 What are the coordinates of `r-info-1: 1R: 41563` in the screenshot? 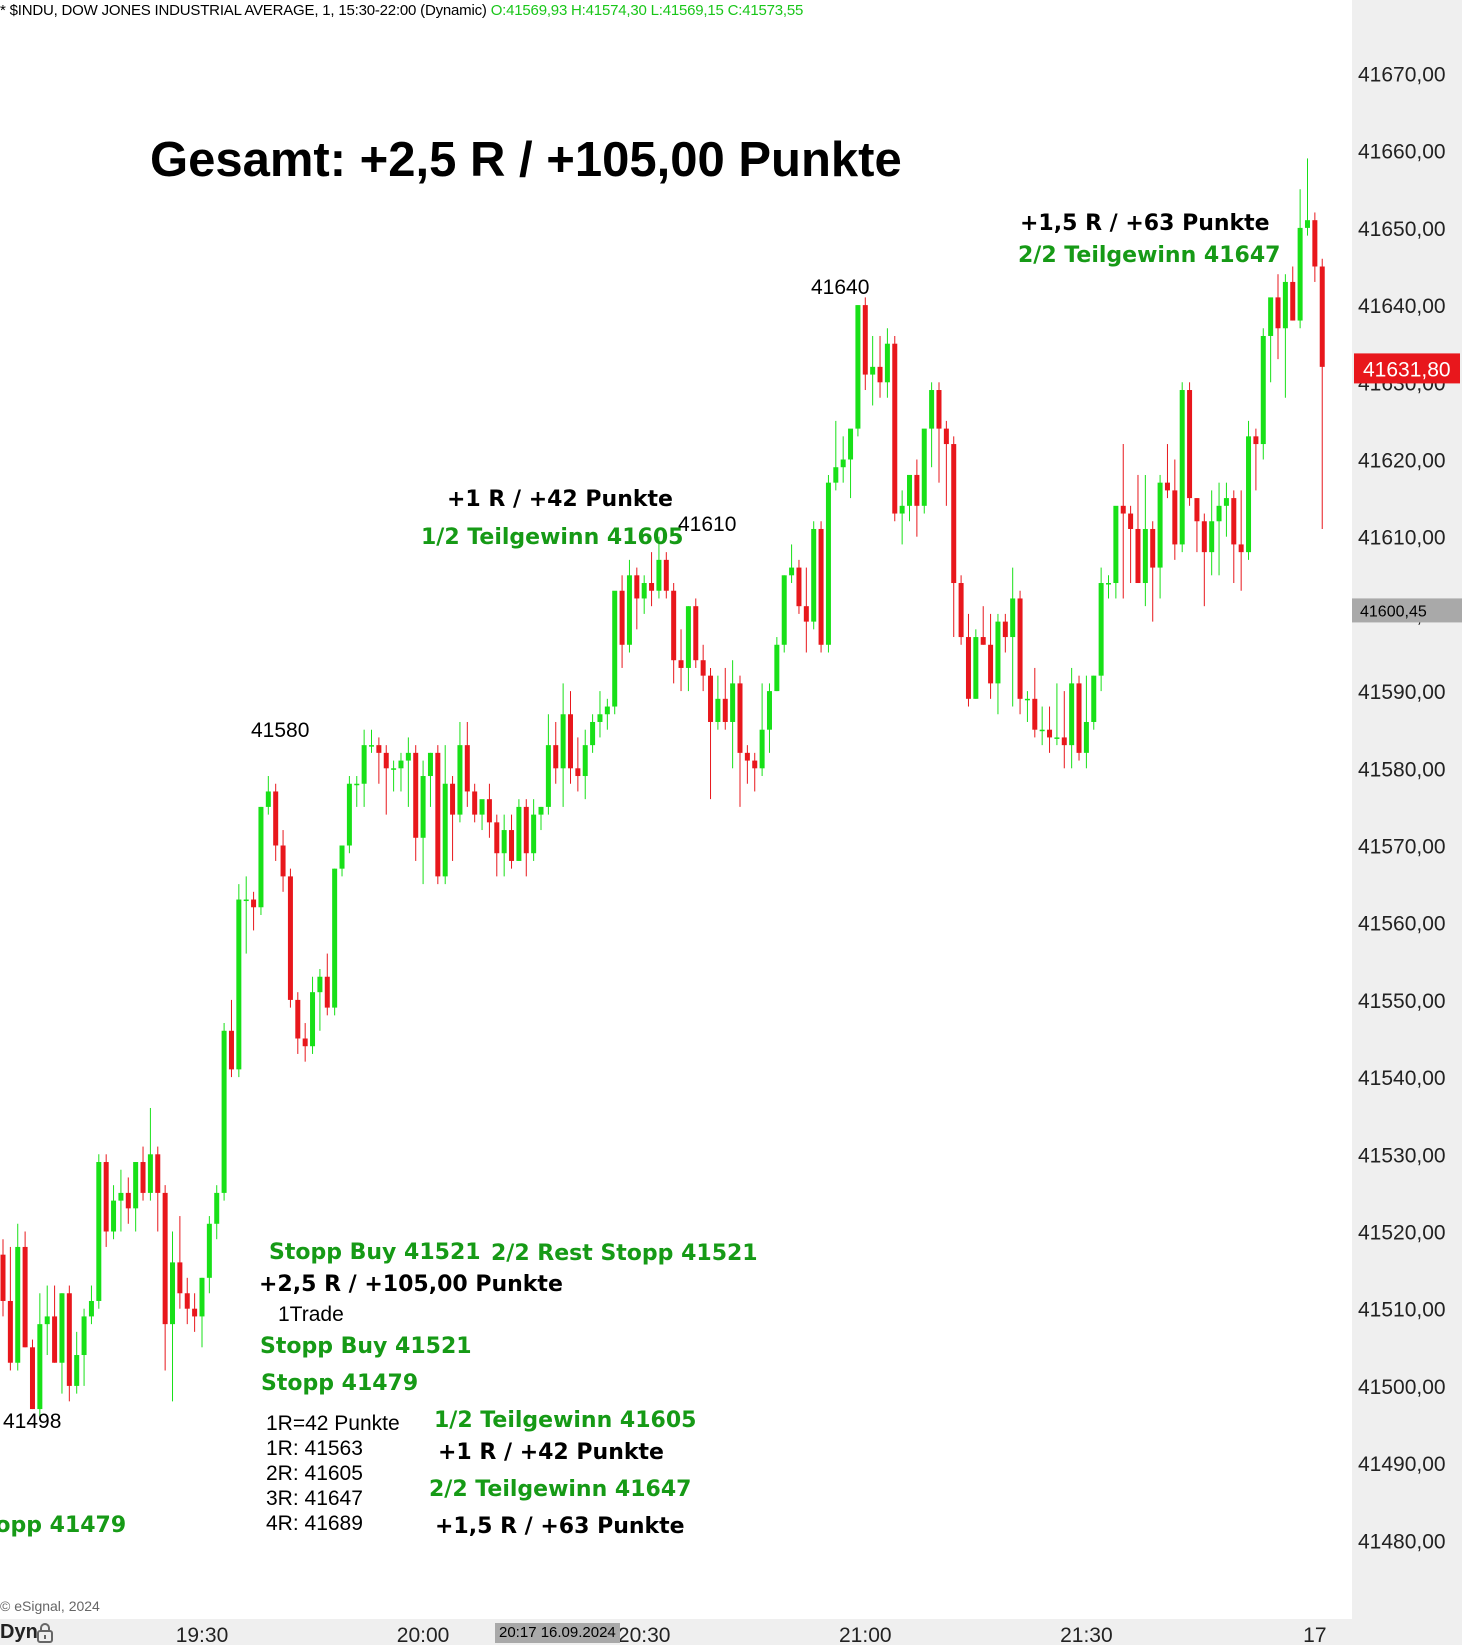 It's located at (314, 1448).